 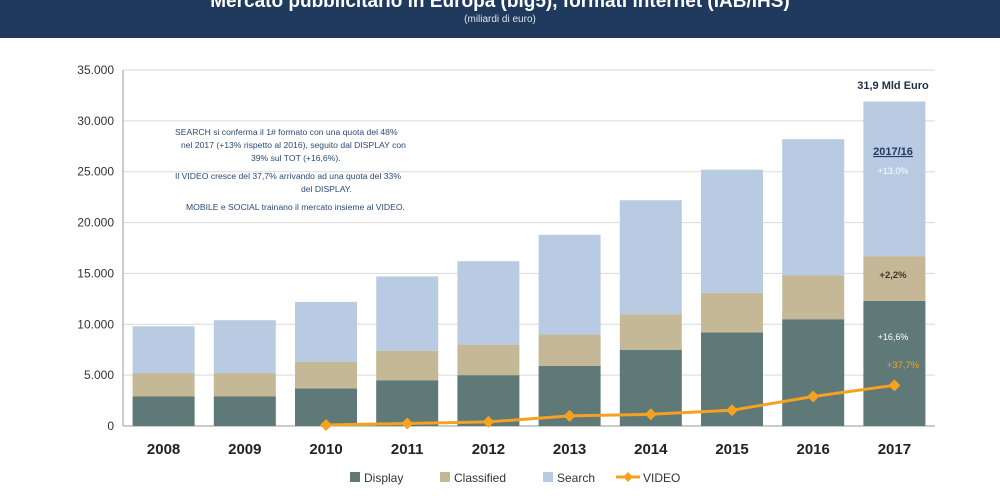 I want to click on display-growth-label: +16,6%, so click(x=893, y=337).